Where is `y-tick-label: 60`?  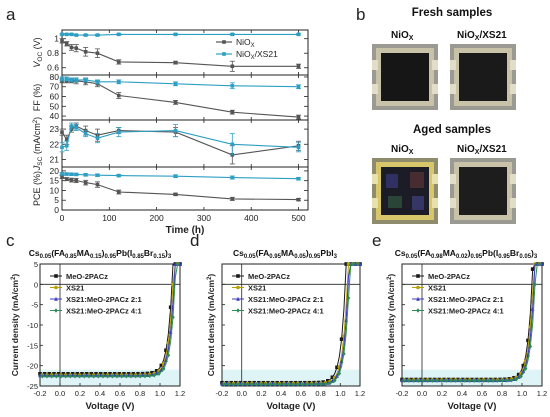 y-tick-label: 60 is located at coordinates (55, 97).